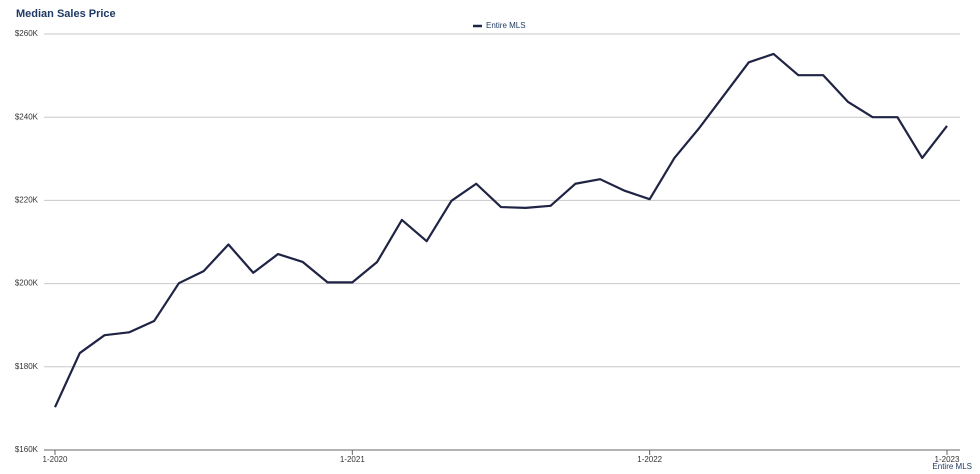 The height and width of the screenshot is (474, 980). What do you see at coordinates (66, 14) in the screenshot?
I see `chart-title: Median Sales Price` at bounding box center [66, 14].